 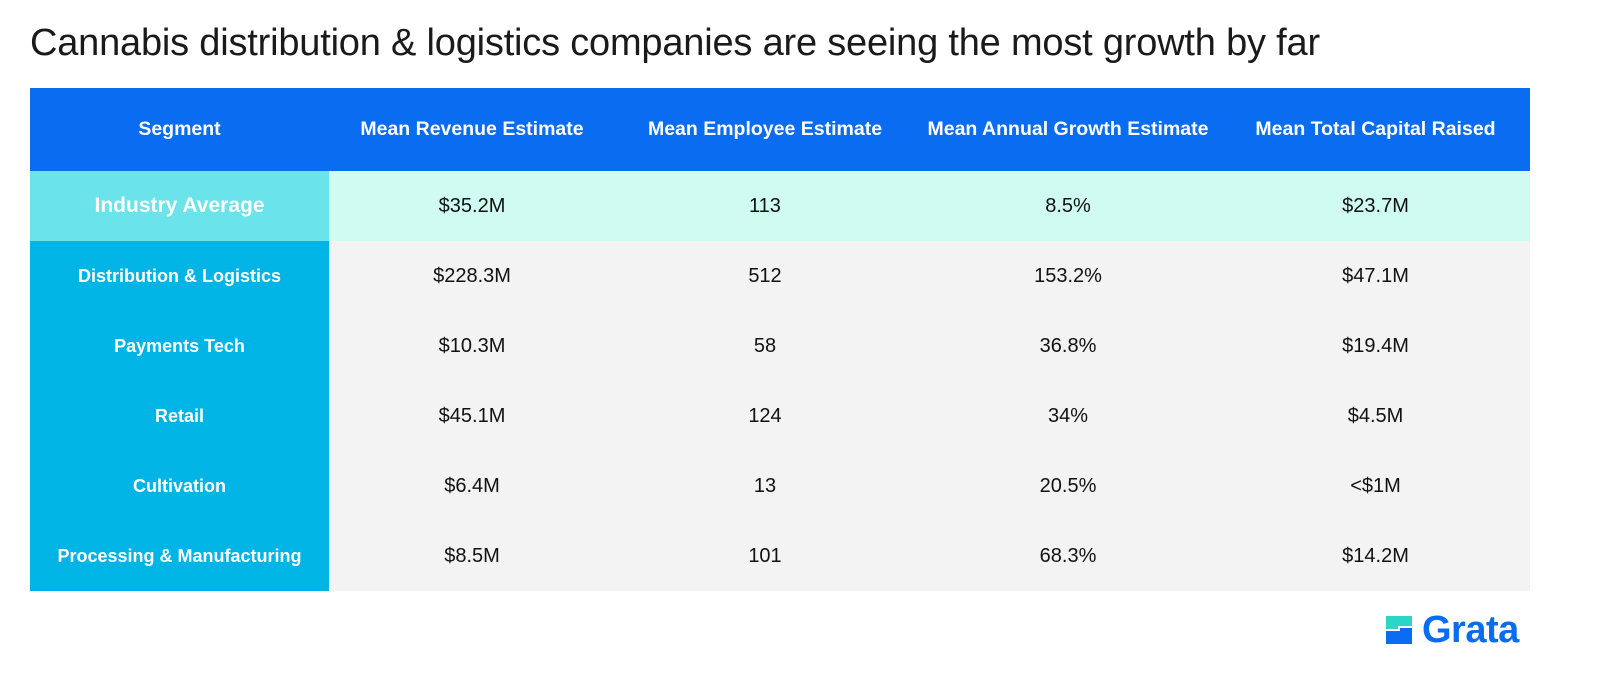 What do you see at coordinates (765, 485) in the screenshot?
I see `employee-value: 13` at bounding box center [765, 485].